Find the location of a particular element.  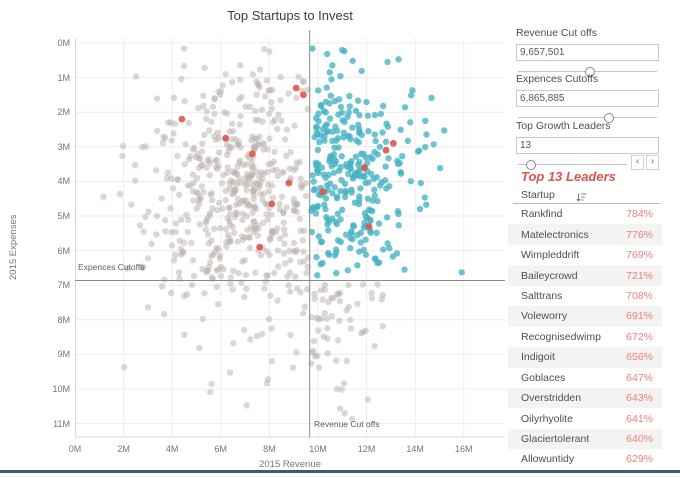

table-row: Recognisedwimp 672% is located at coordinates (587, 336).